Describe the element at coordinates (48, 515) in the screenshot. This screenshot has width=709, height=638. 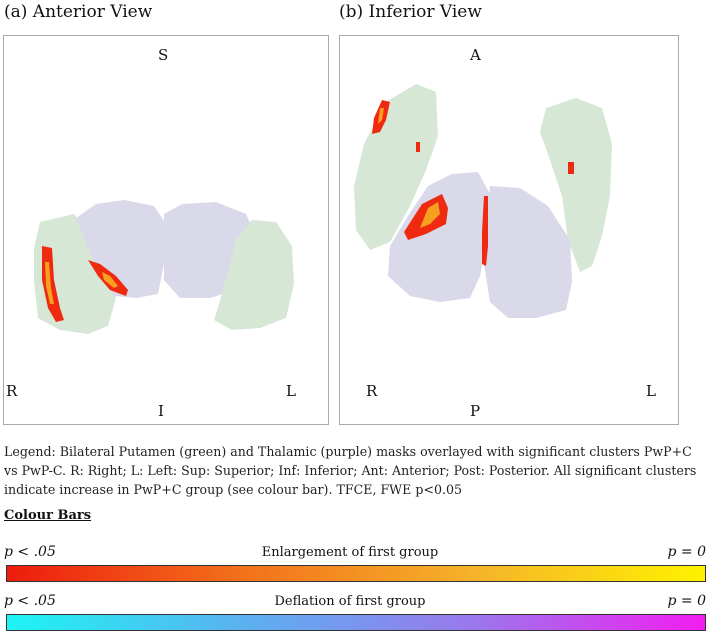
I see `colour-bars-heading: Colour Bars` at that location.